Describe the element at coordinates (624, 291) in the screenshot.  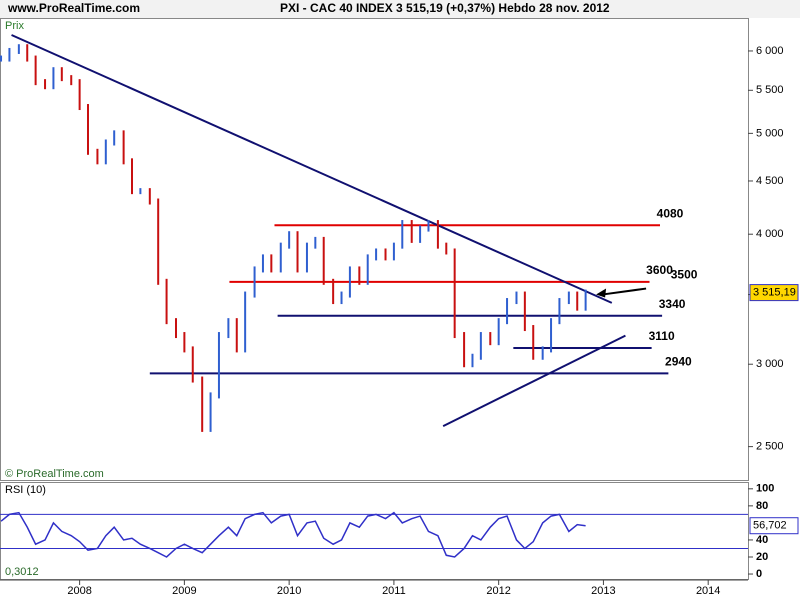
I see `arrow` at that location.